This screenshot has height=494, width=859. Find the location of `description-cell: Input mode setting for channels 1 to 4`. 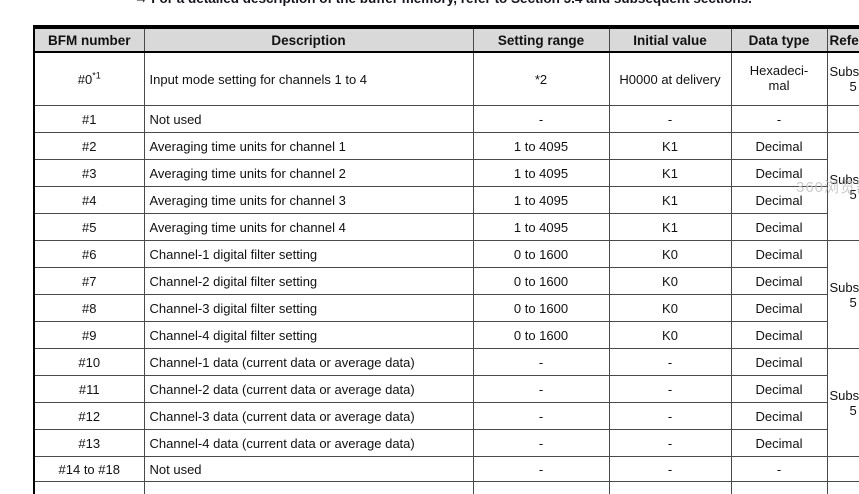

description-cell: Input mode setting for channels 1 to 4 is located at coordinates (308, 79).